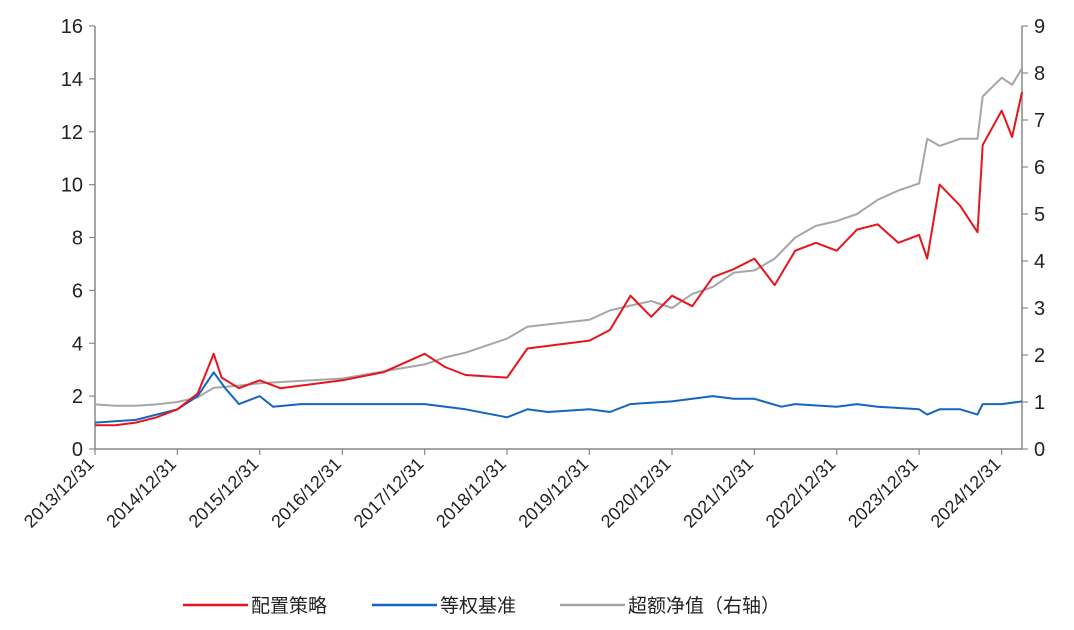 This screenshot has height=630, width=1074. Describe the element at coordinates (72, 186) in the screenshot. I see `left-y-tick-label: 10` at that location.